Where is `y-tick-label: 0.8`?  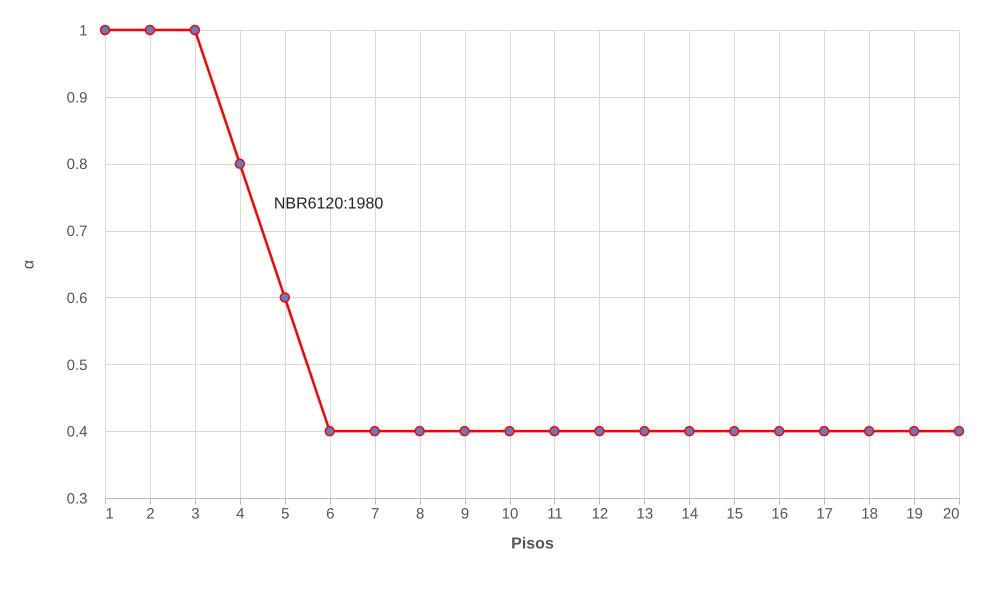
y-tick-label: 0.8 is located at coordinates (77, 165).